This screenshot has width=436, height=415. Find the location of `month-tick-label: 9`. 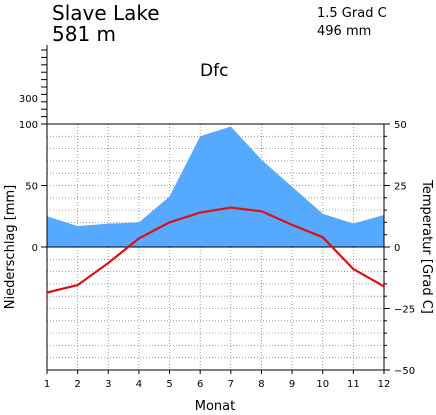

month-tick-label: 9 is located at coordinates (292, 384).